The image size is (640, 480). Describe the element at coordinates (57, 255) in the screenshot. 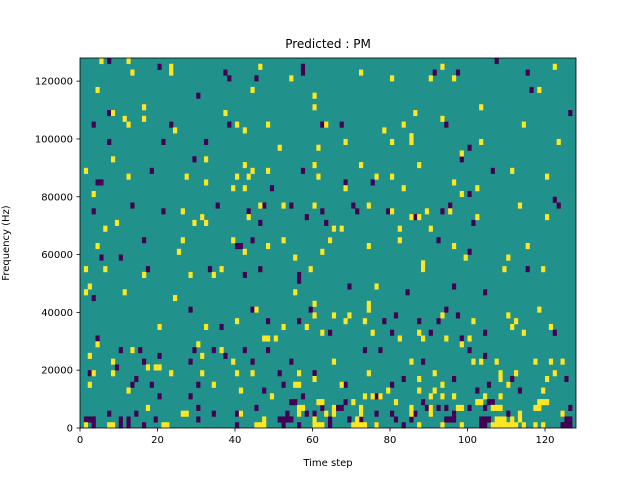

I see `y-tick-label: 60000` at that location.